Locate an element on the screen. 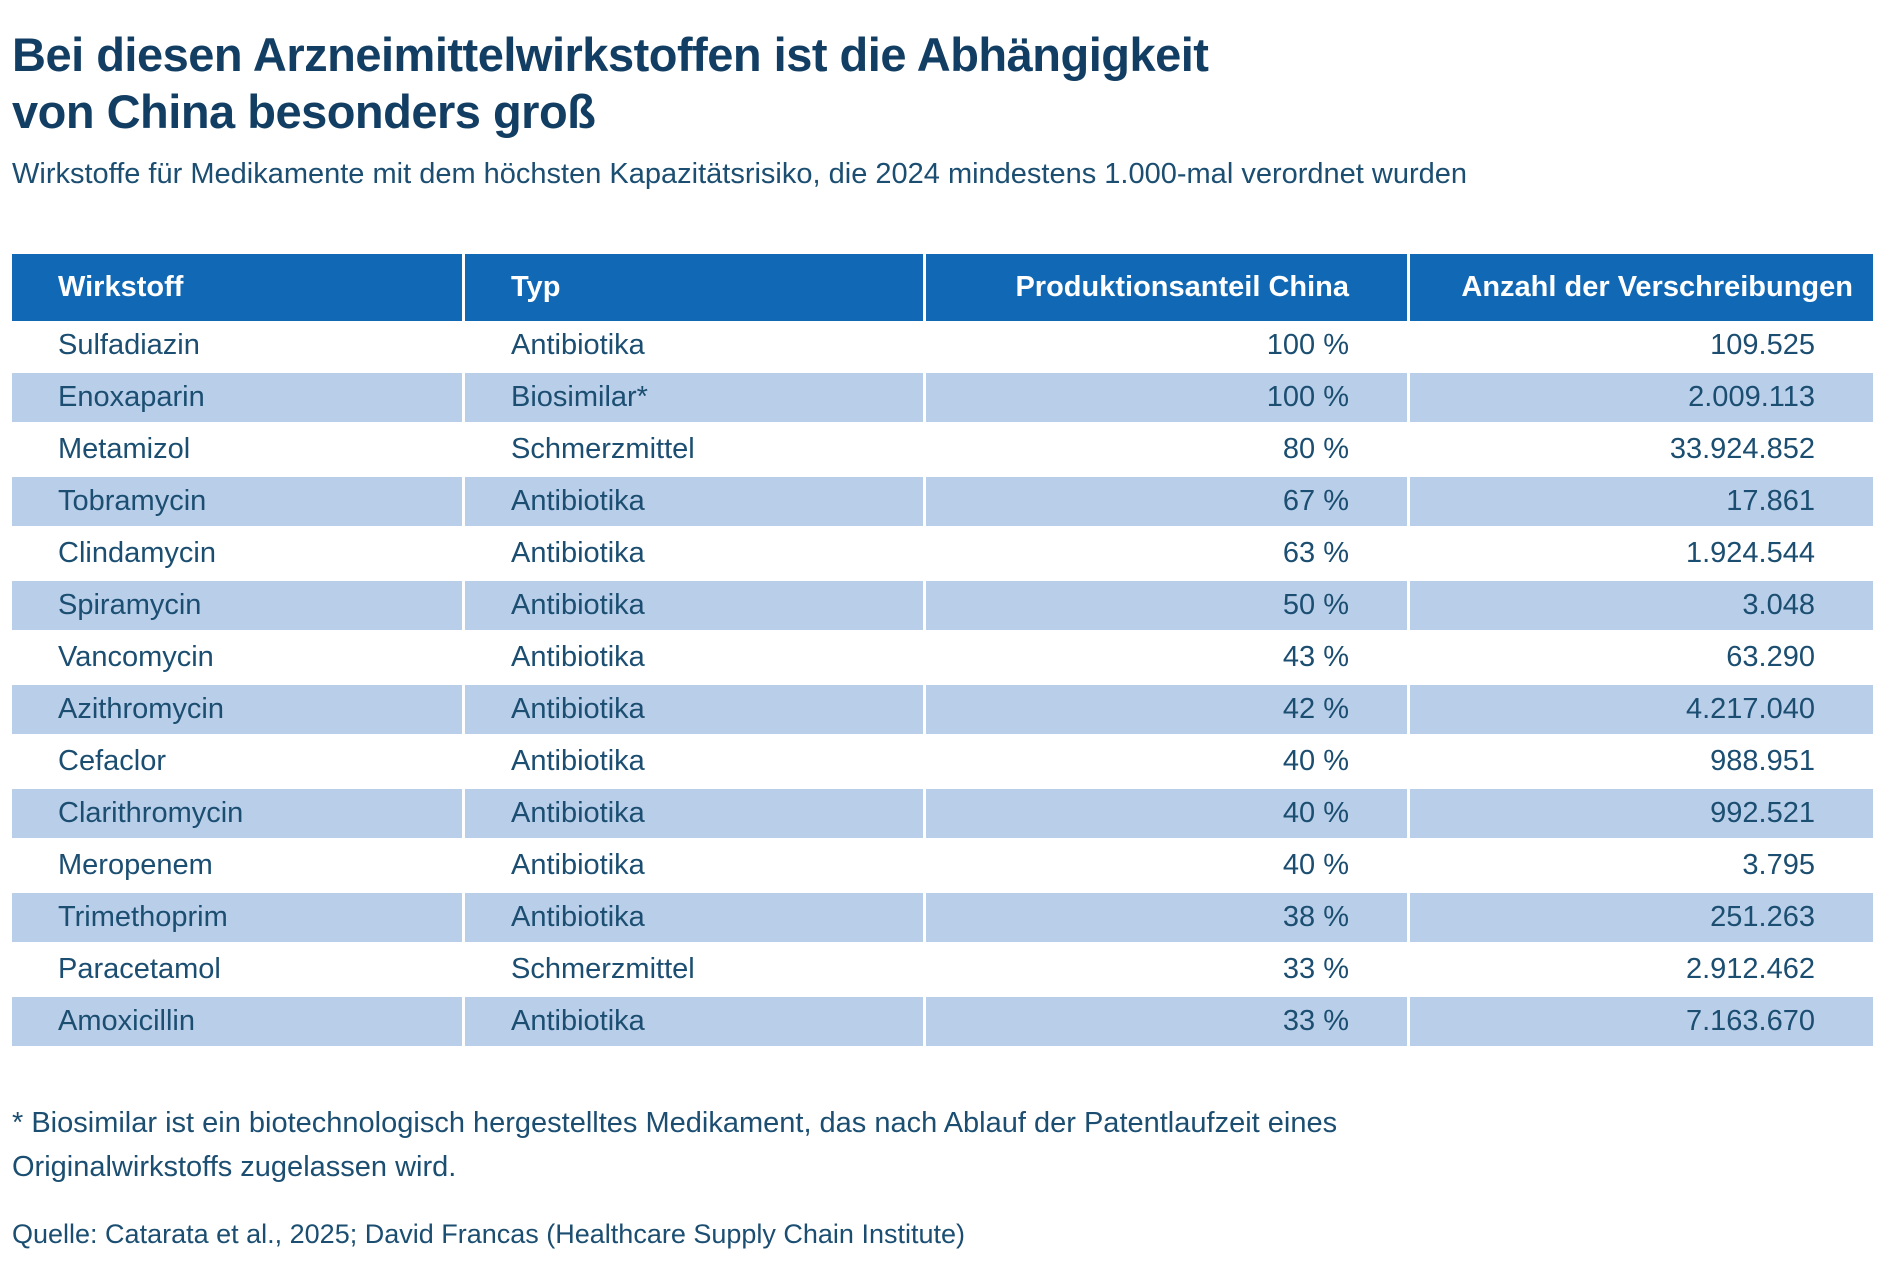 This screenshot has height=1267, width=1900. table-row: Enoxaparin Biosimilar* 100 % 2.009.113 is located at coordinates (942, 399).